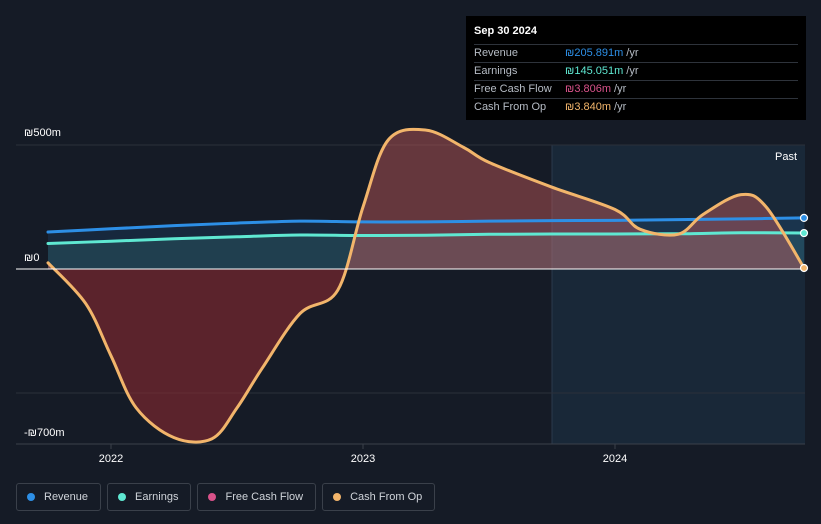 The image size is (821, 524). Describe the element at coordinates (615, 459) in the screenshot. I see `x-axis-label: 2024` at that location.